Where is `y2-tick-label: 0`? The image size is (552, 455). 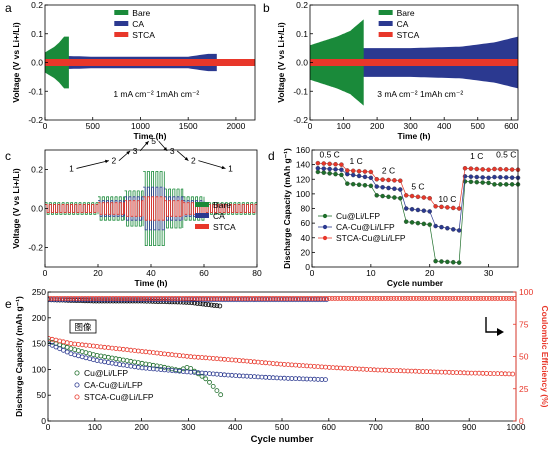 y2-tick-label: 0 is located at coordinates (521, 421).